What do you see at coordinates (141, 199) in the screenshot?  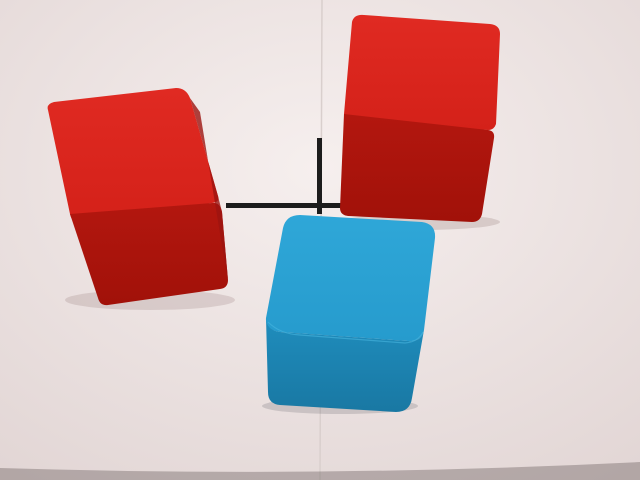 I see `red-cube-left` at bounding box center [141, 199].